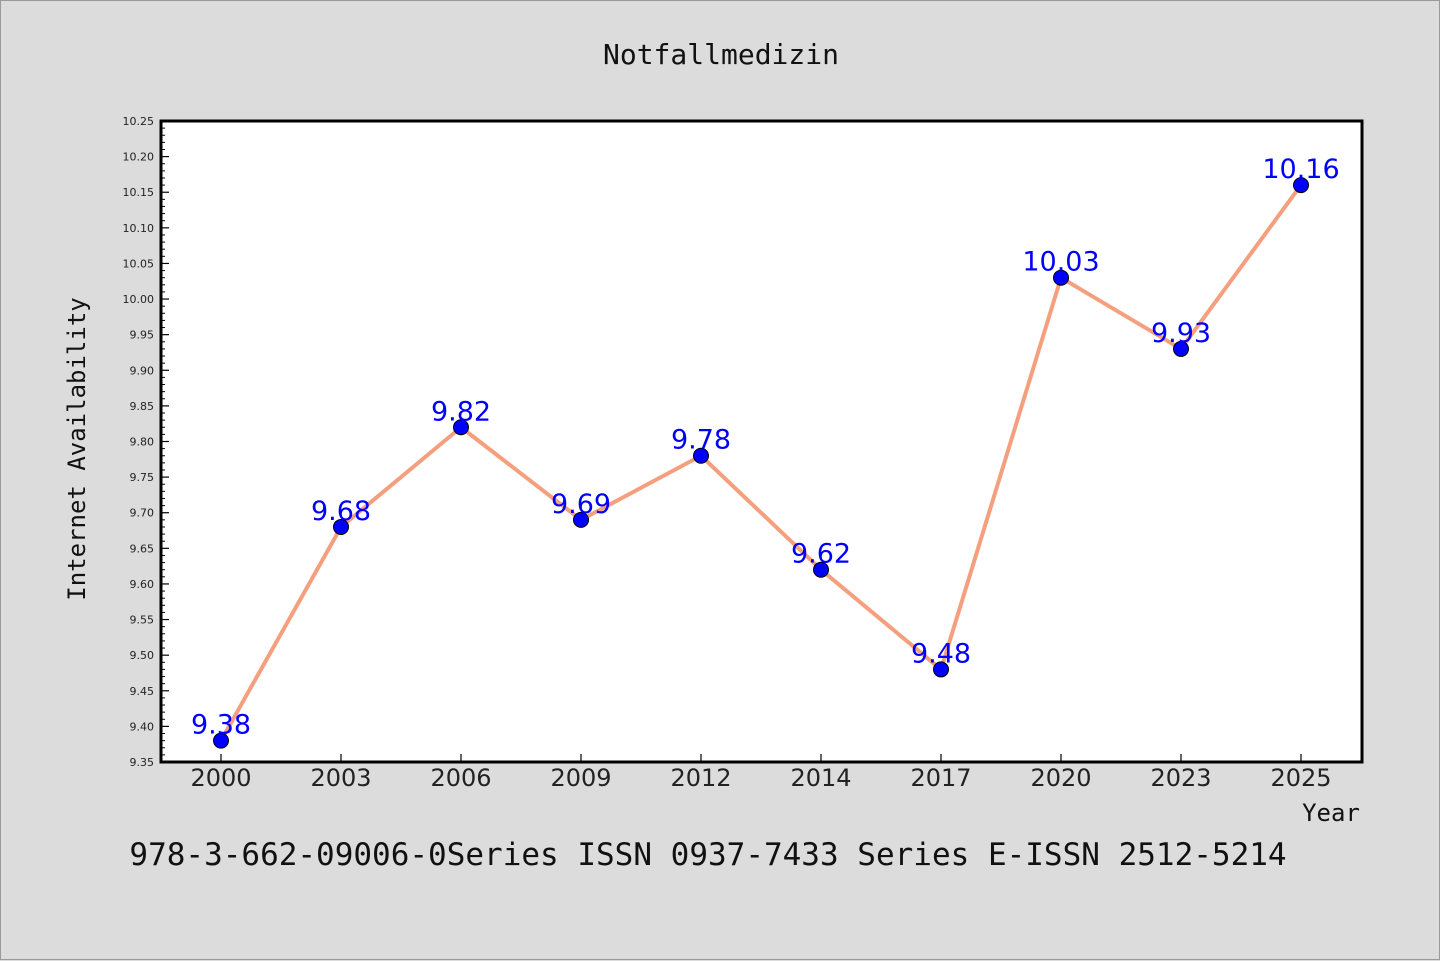 The image size is (1440, 961). Describe the element at coordinates (142, 620) in the screenshot. I see `y-tick-label: 9.55` at that location.